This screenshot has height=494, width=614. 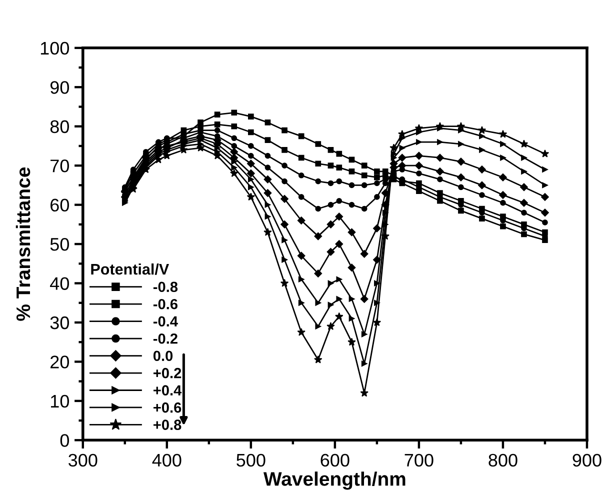 What do you see at coordinates (83, 460) in the screenshot?
I see `x-tick-label: 300` at bounding box center [83, 460].